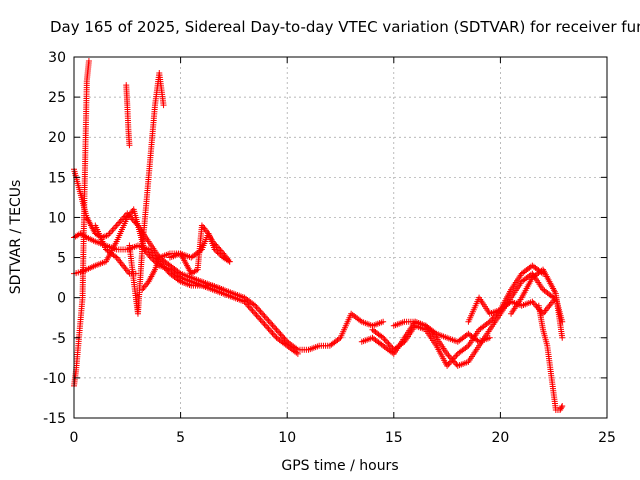 The image size is (640, 480). What do you see at coordinates (57, 58) in the screenshot?
I see `y-tick-label: 30` at bounding box center [57, 58].